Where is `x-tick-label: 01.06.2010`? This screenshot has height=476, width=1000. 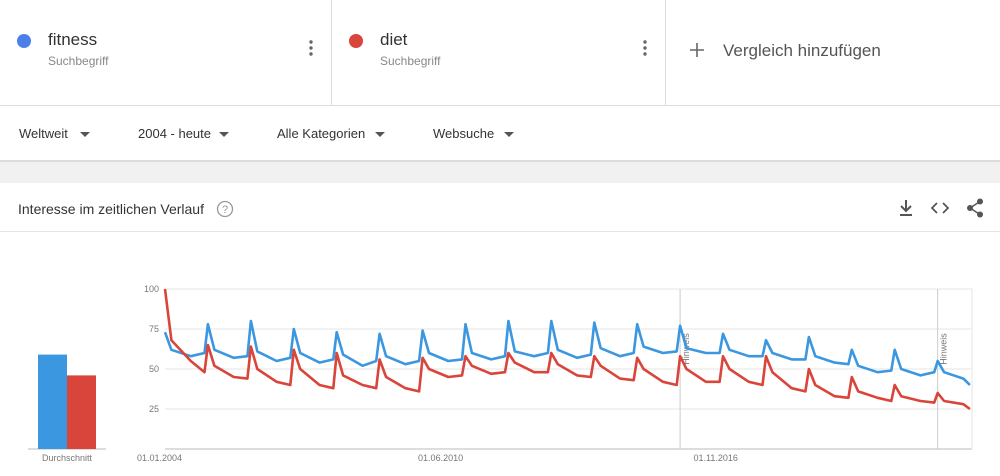 x-tick-label: 01.06.2010 is located at coordinates (440, 458).